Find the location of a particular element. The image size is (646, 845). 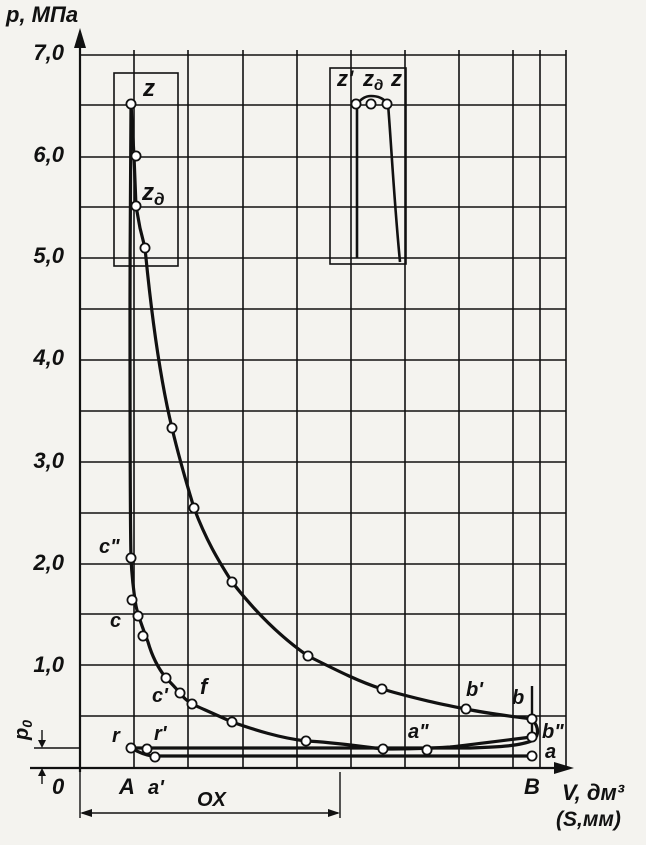

origin-label: 0 is located at coordinates (58, 786).